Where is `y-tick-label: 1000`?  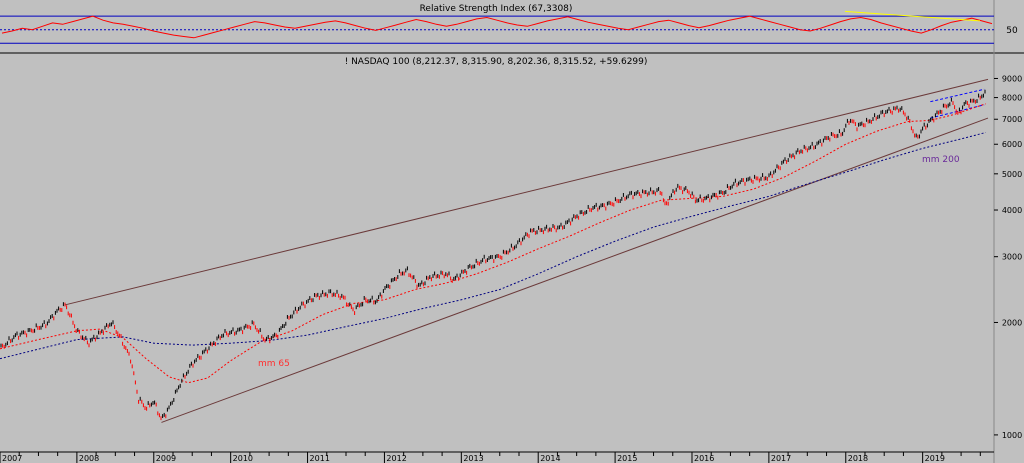
y-tick-label: 1000 is located at coordinates (1012, 435).